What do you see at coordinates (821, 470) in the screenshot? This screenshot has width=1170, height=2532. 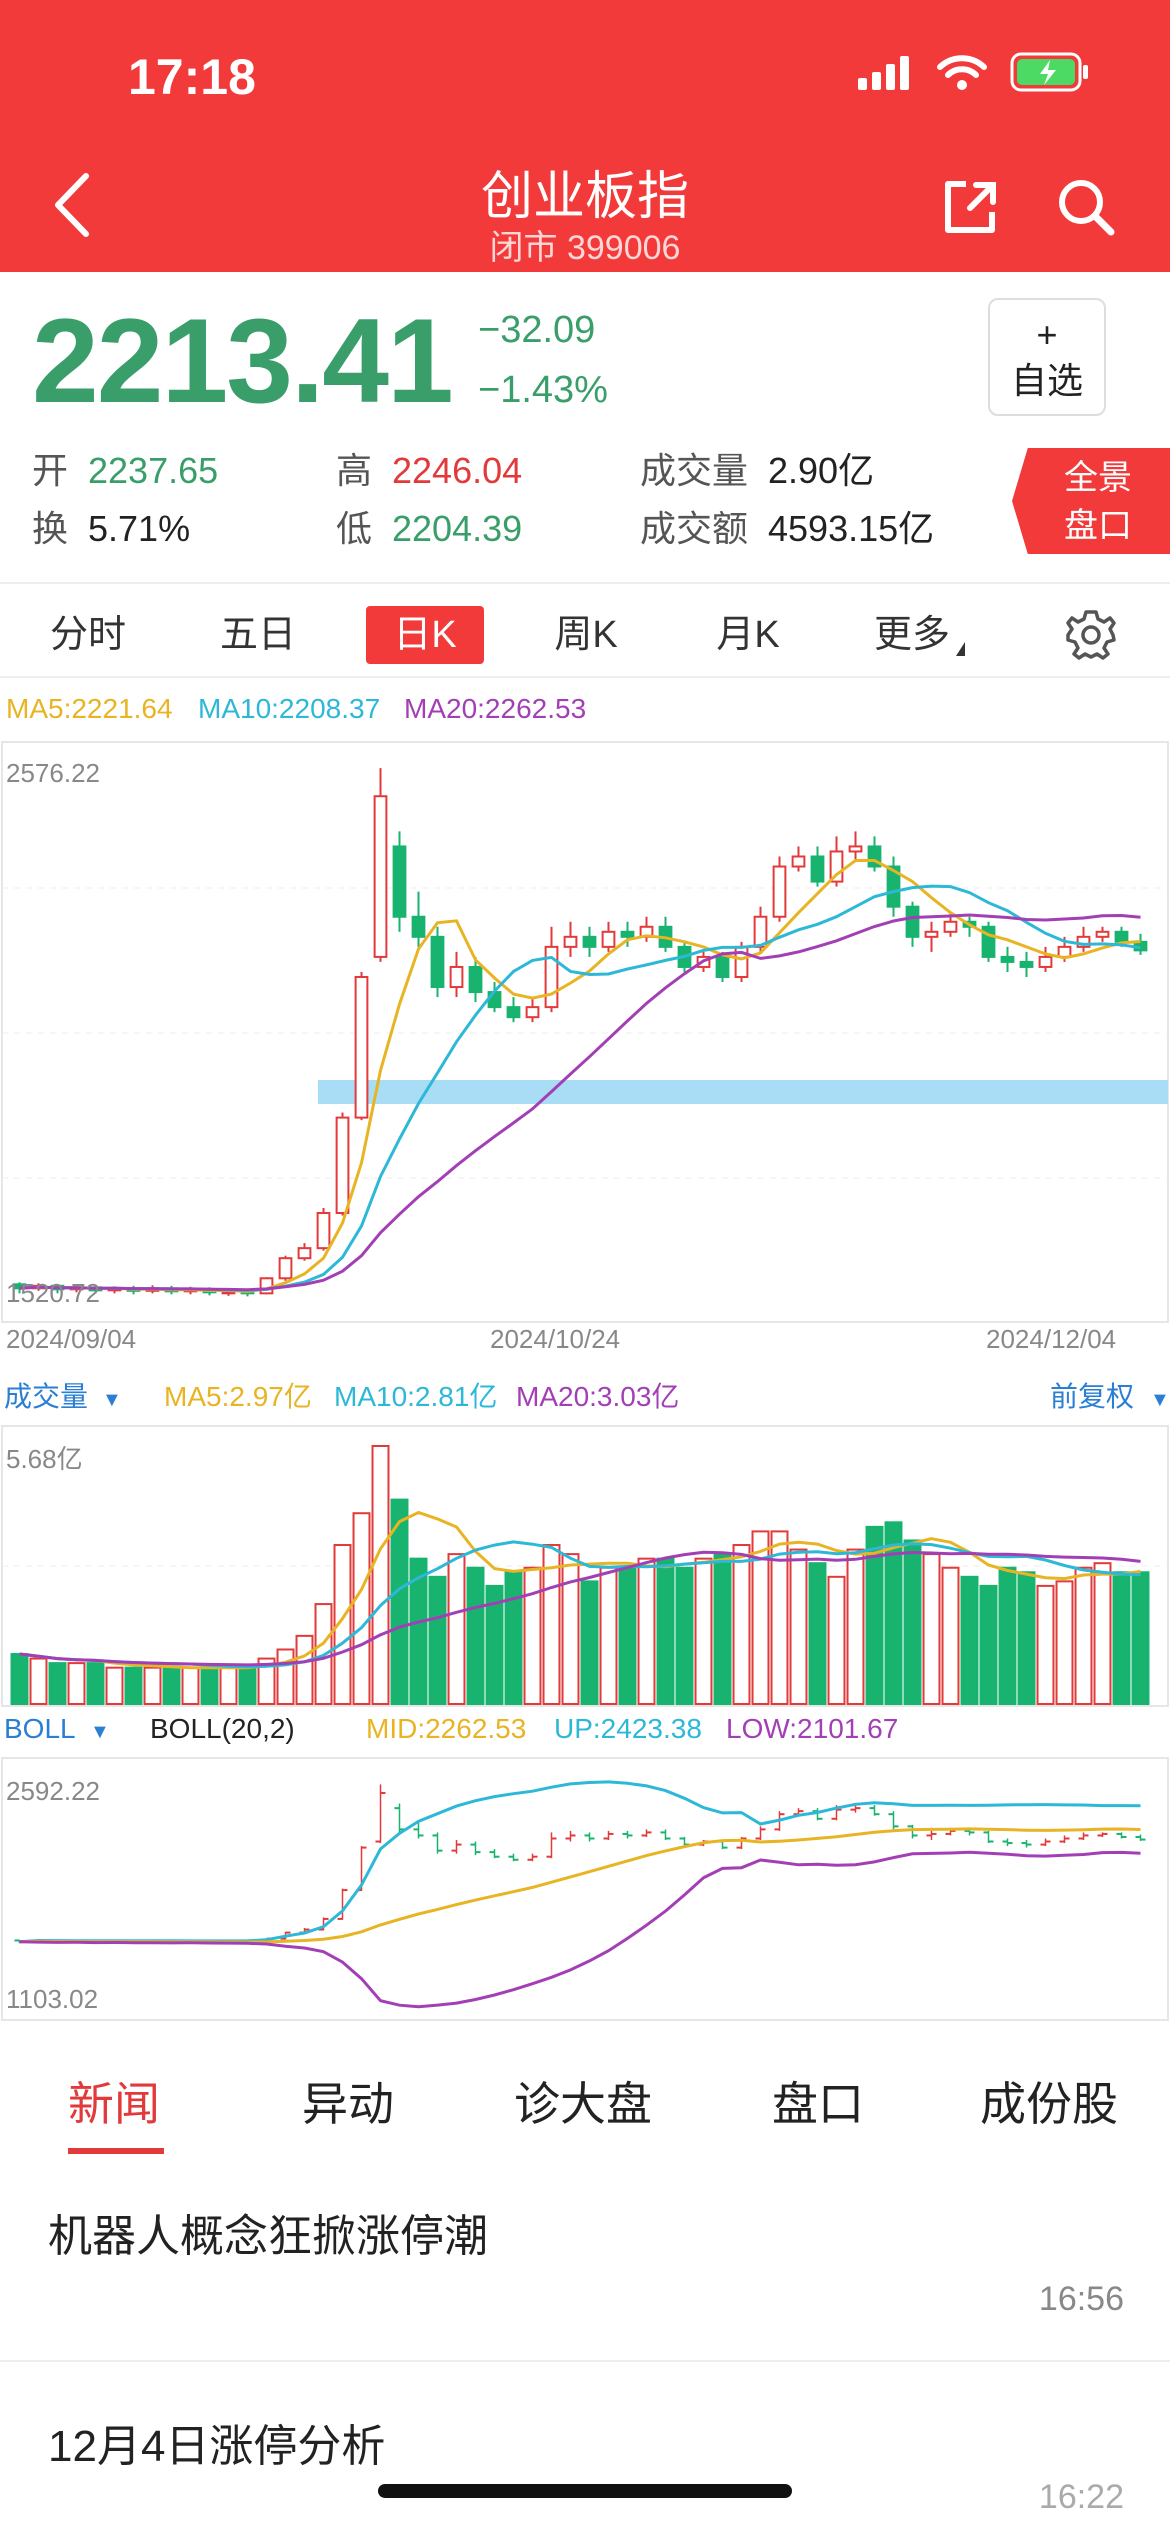 I see `volume-value: 2.90亿` at bounding box center [821, 470].